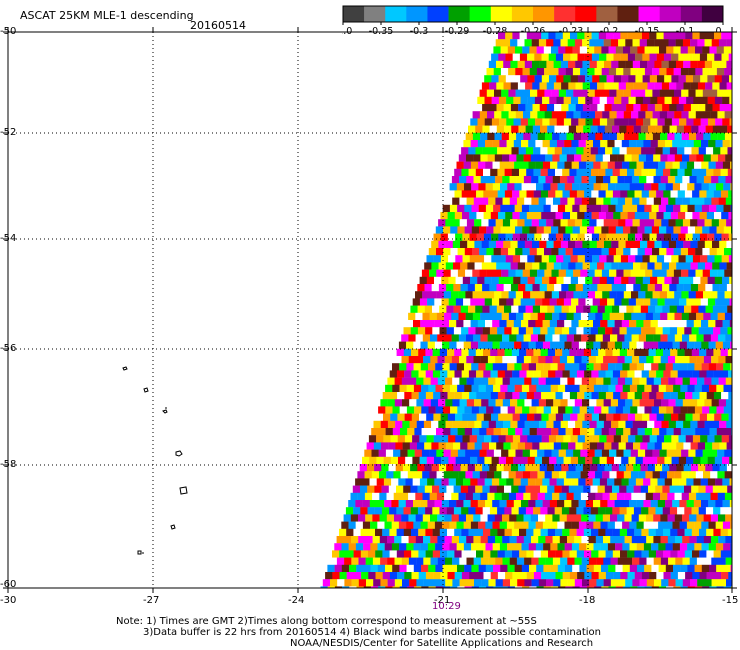 The height and width of the screenshot is (650, 740). I want to click on legend-label: -0.2, so click(609, 30).